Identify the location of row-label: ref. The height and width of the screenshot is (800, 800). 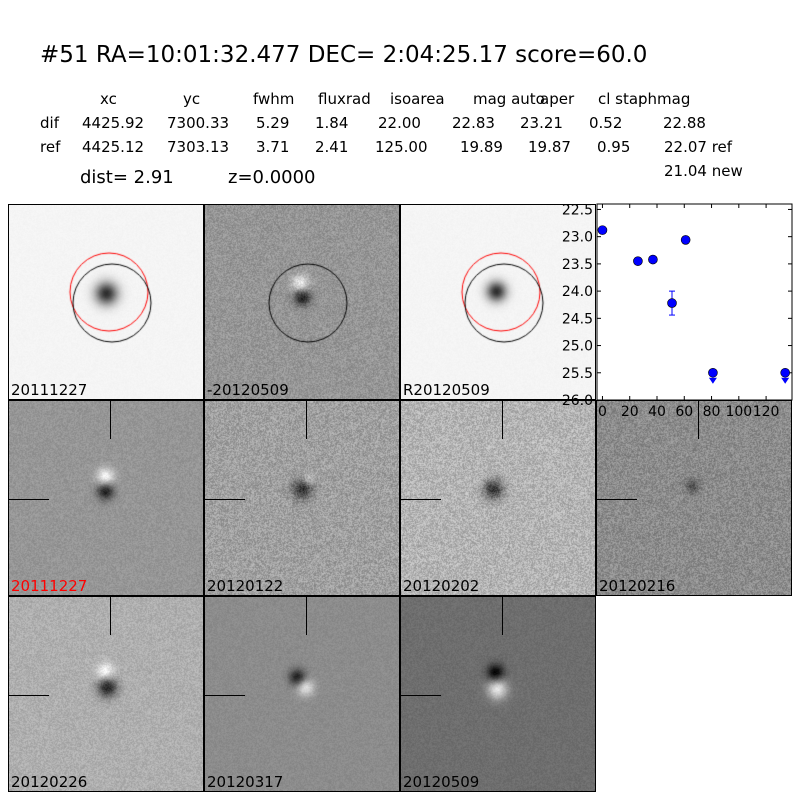
(50, 147).